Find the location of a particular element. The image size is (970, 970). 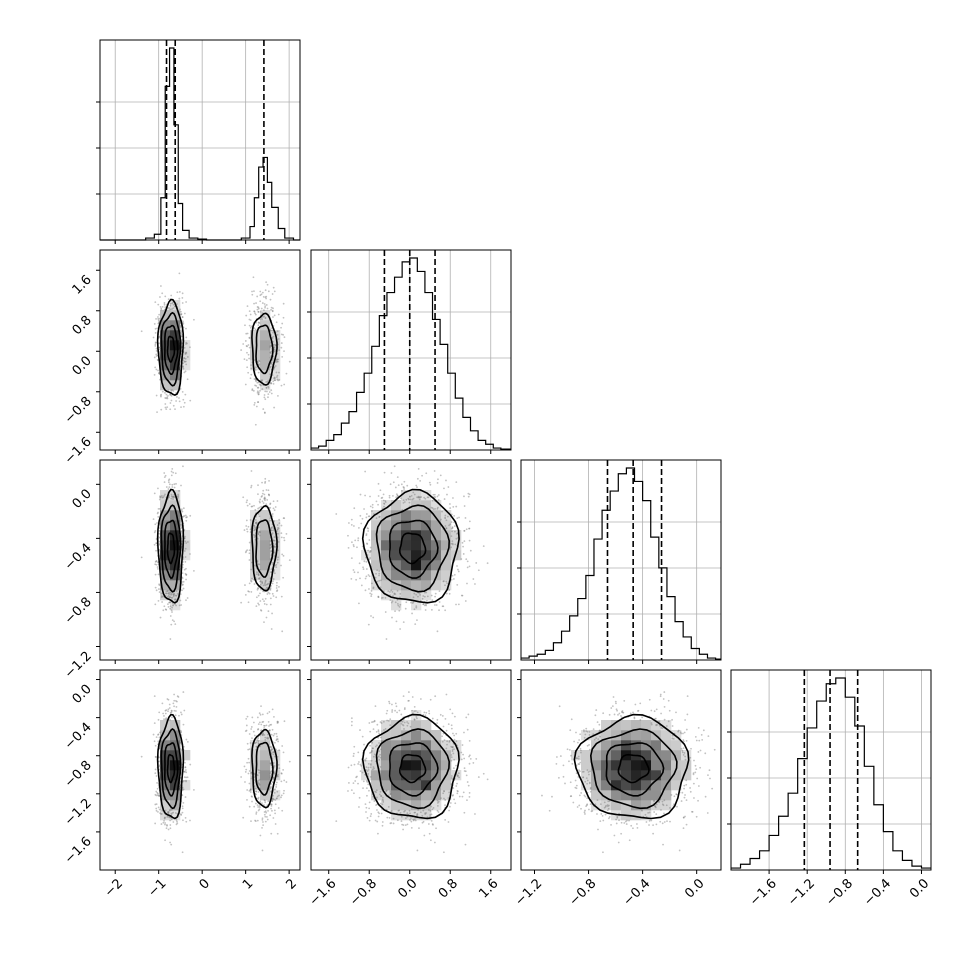

panel-frame is located at coordinates (831, 770).